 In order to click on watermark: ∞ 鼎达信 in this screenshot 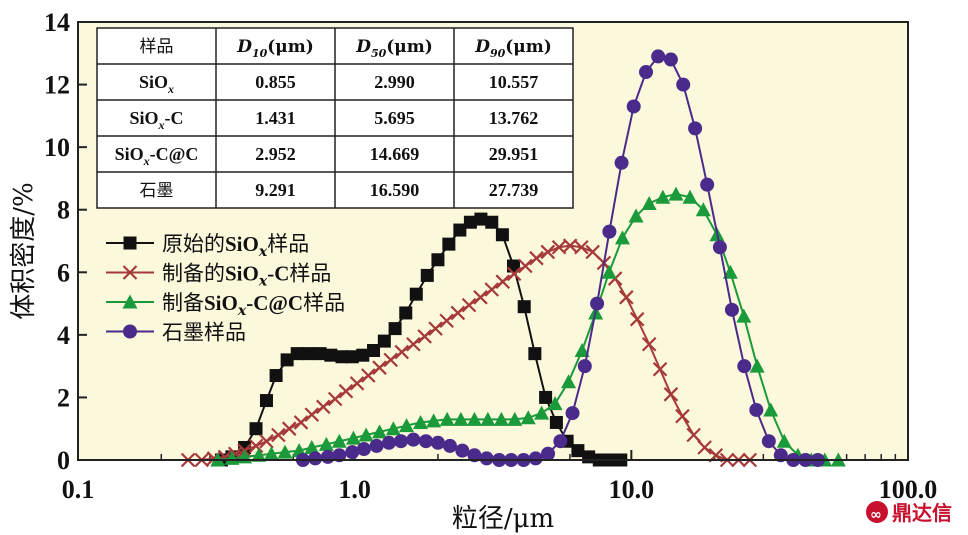, I will do `click(909, 513)`.